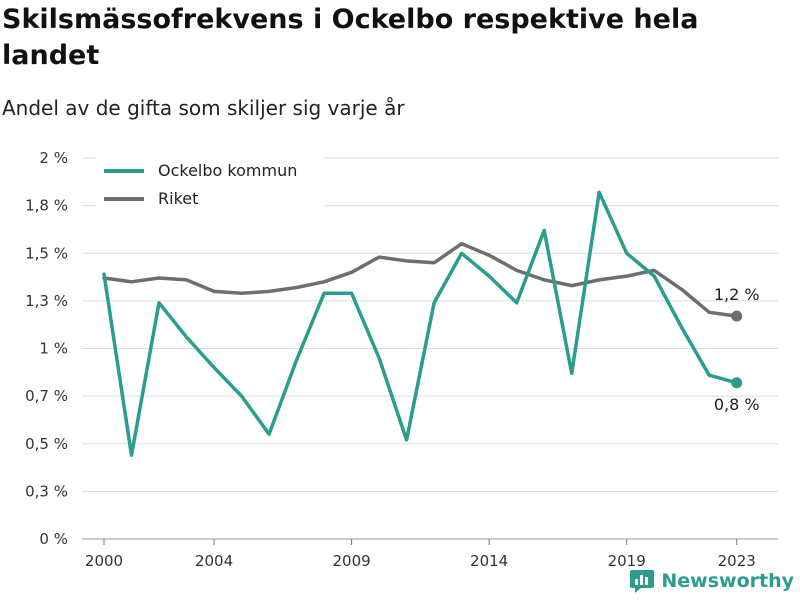  I want to click on series-line-riket, so click(420, 279).